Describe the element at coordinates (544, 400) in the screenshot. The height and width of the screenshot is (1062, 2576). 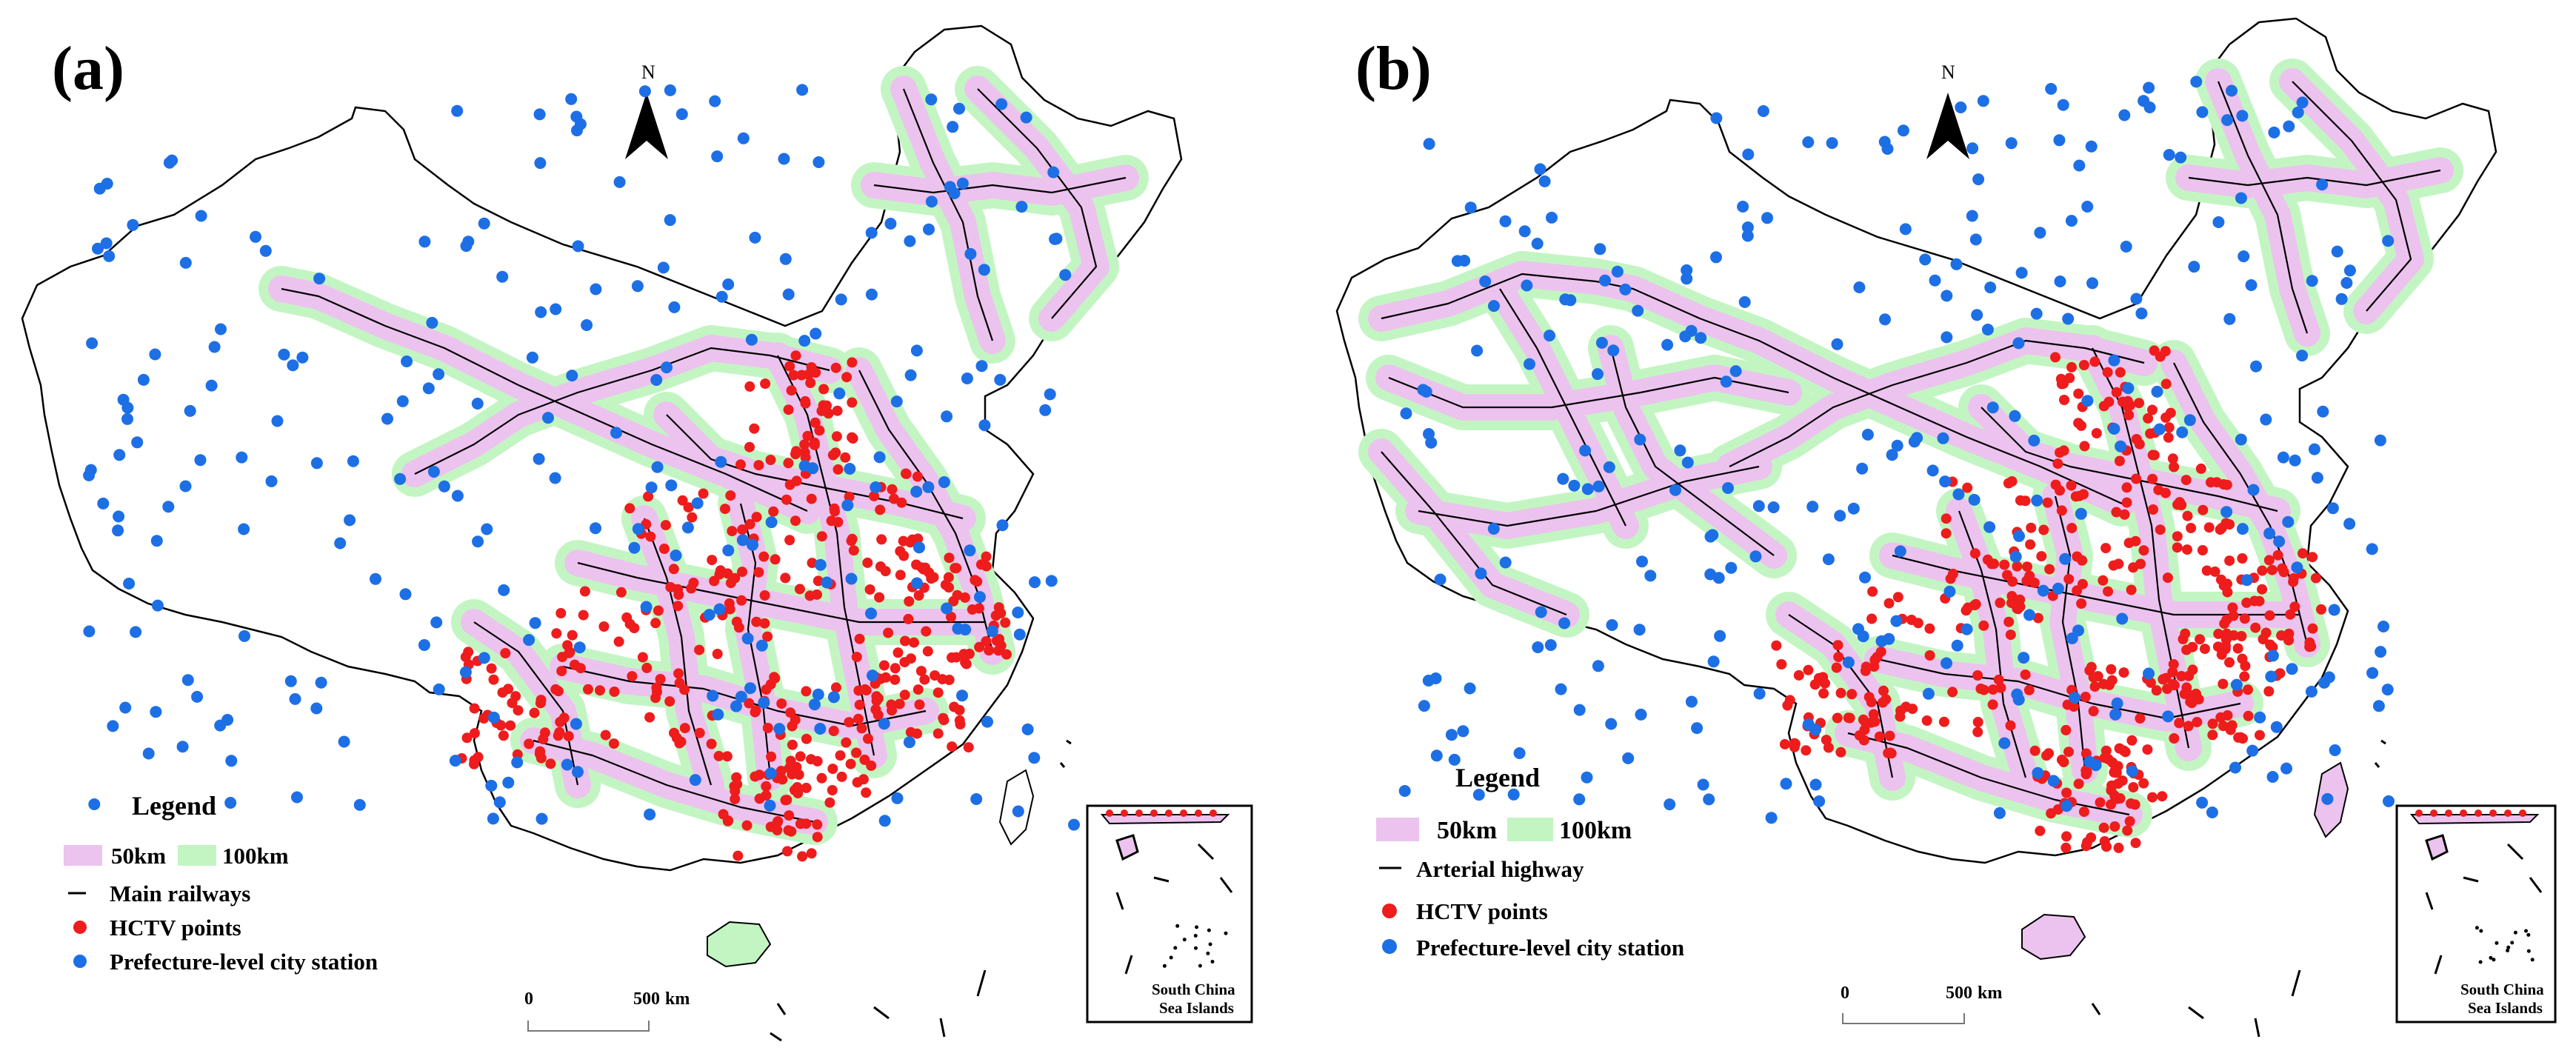
I see `network-line` at that location.